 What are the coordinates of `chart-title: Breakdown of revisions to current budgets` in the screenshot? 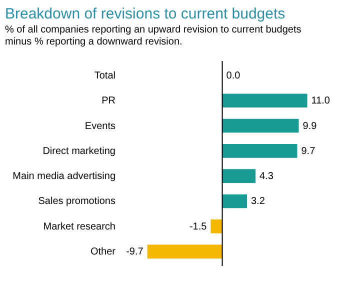 It's located at (145, 14).